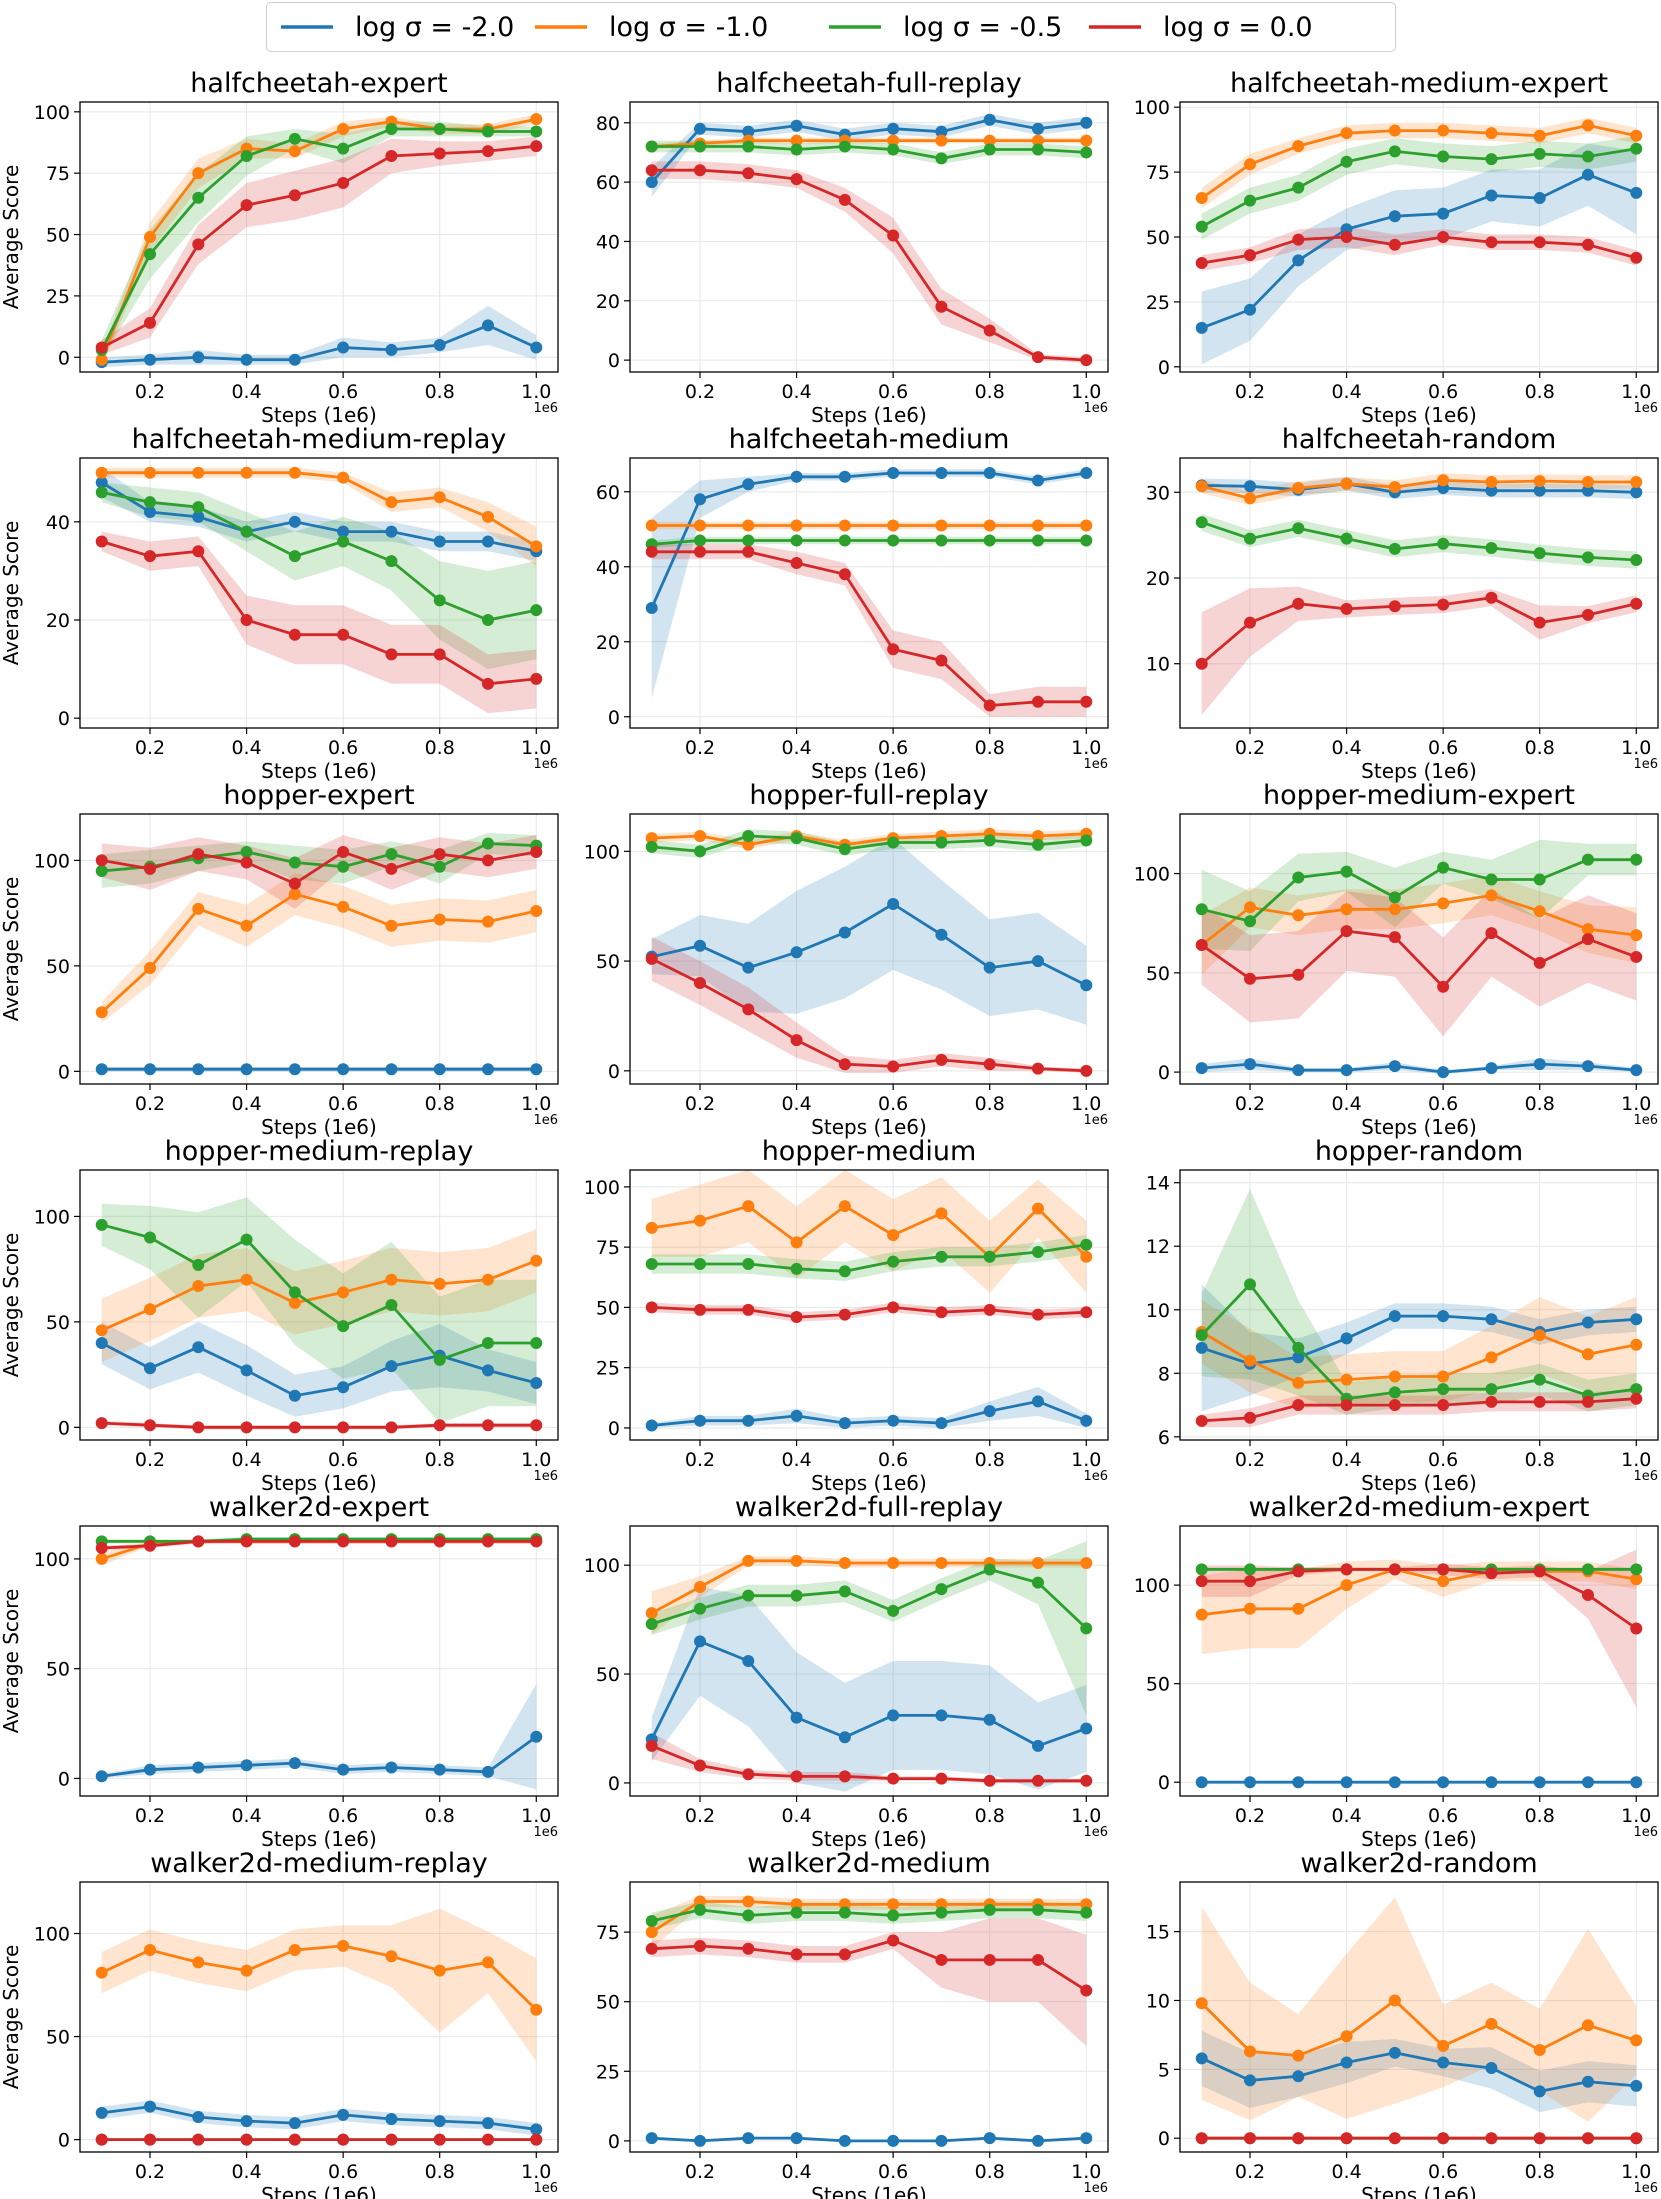 This screenshot has height=2199, width=1661. I want to click on y-tick-label: 8, so click(1164, 1374).